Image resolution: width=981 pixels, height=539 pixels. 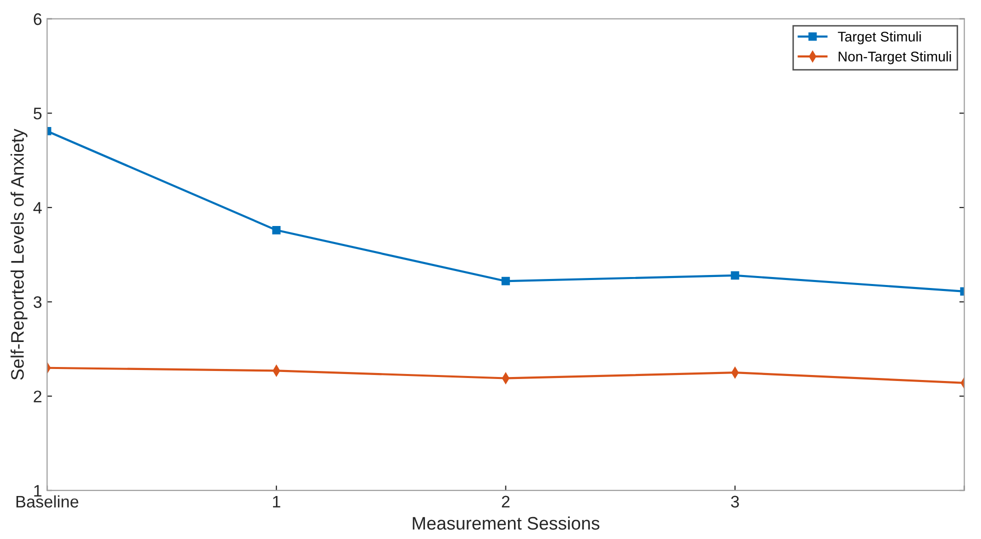 What do you see at coordinates (37, 208) in the screenshot?
I see `y-tick-label: 4` at bounding box center [37, 208].